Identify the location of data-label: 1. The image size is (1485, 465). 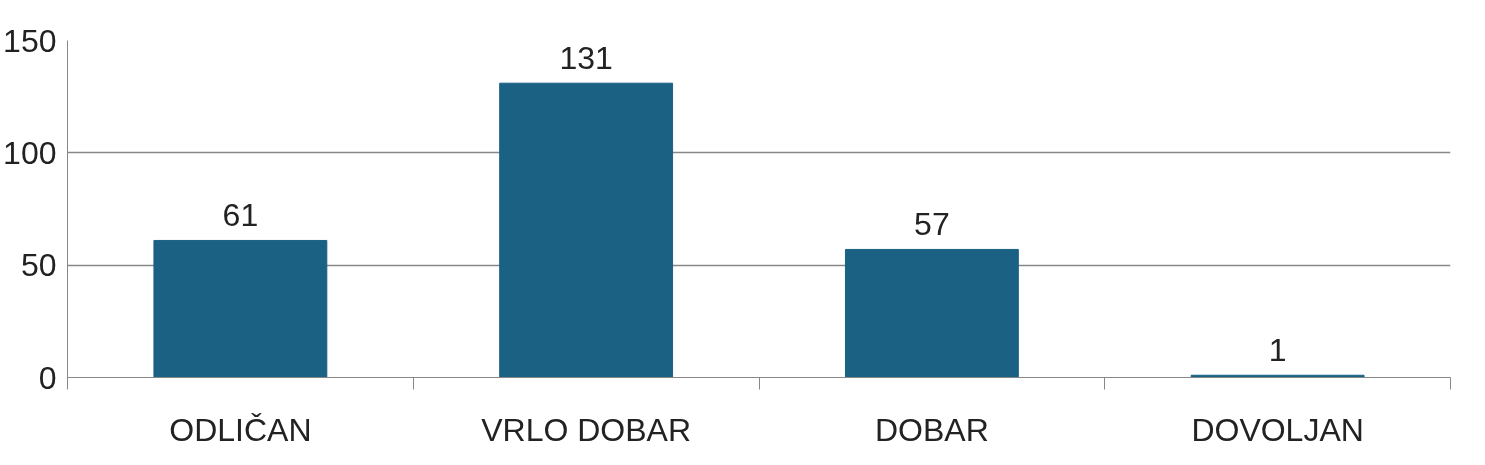
(1277, 350).